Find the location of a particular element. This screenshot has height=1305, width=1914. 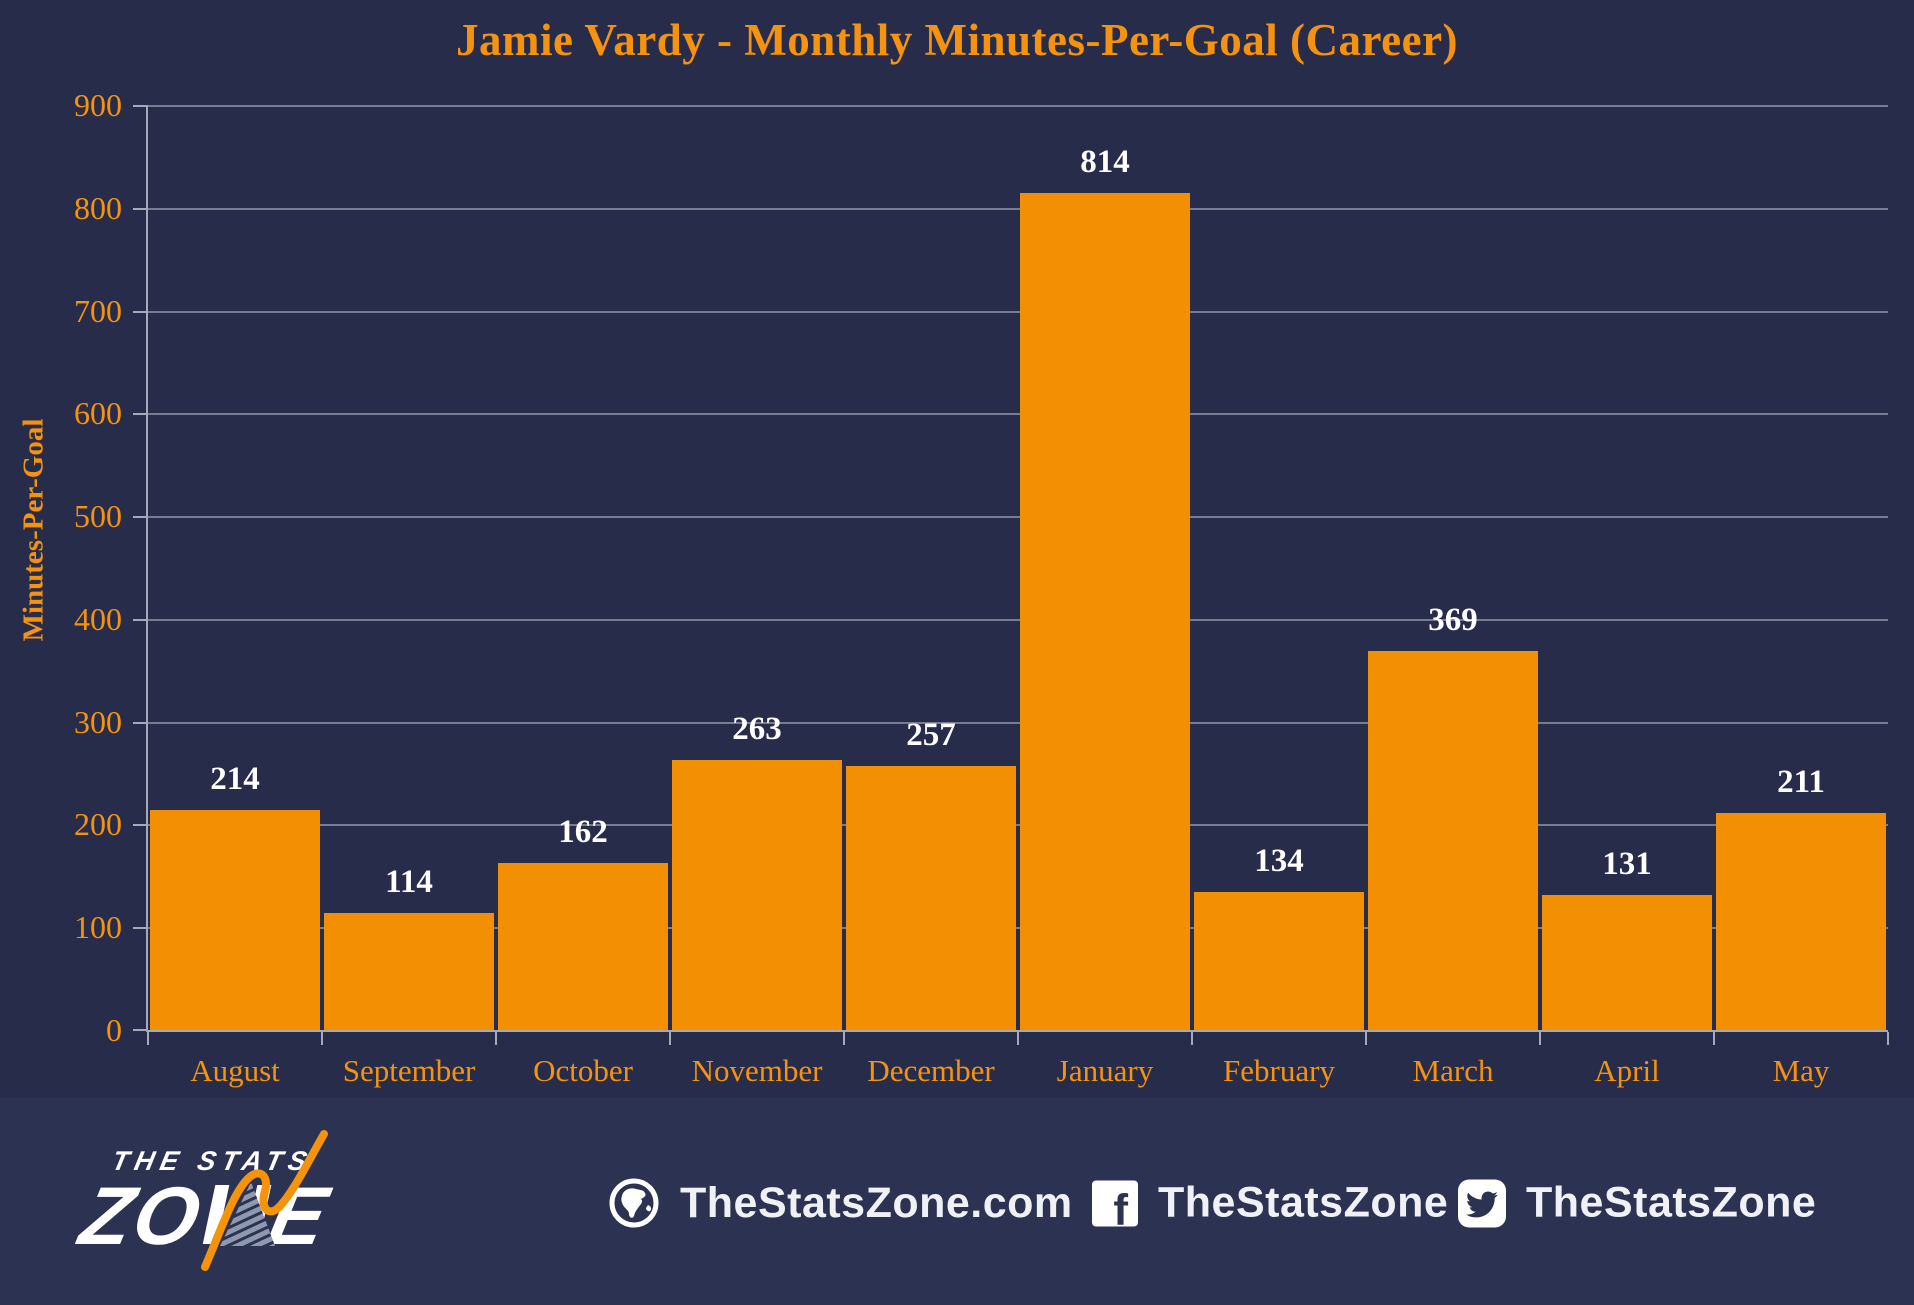

bar-value-label: 369 is located at coordinates (1453, 620).